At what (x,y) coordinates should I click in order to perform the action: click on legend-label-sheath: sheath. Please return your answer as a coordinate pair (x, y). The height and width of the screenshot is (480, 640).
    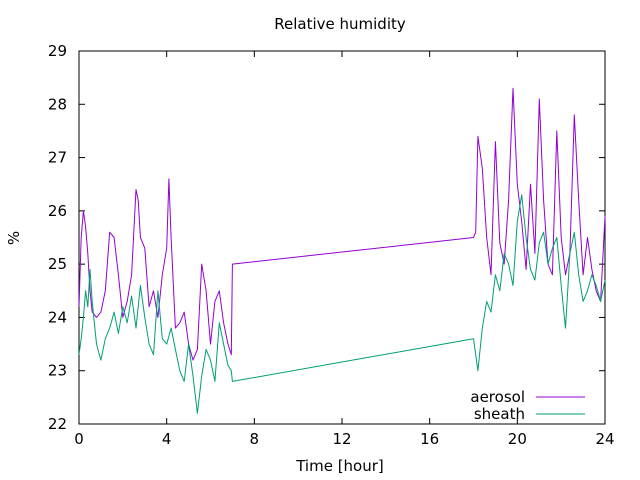
    Looking at the image, I should click on (499, 414).